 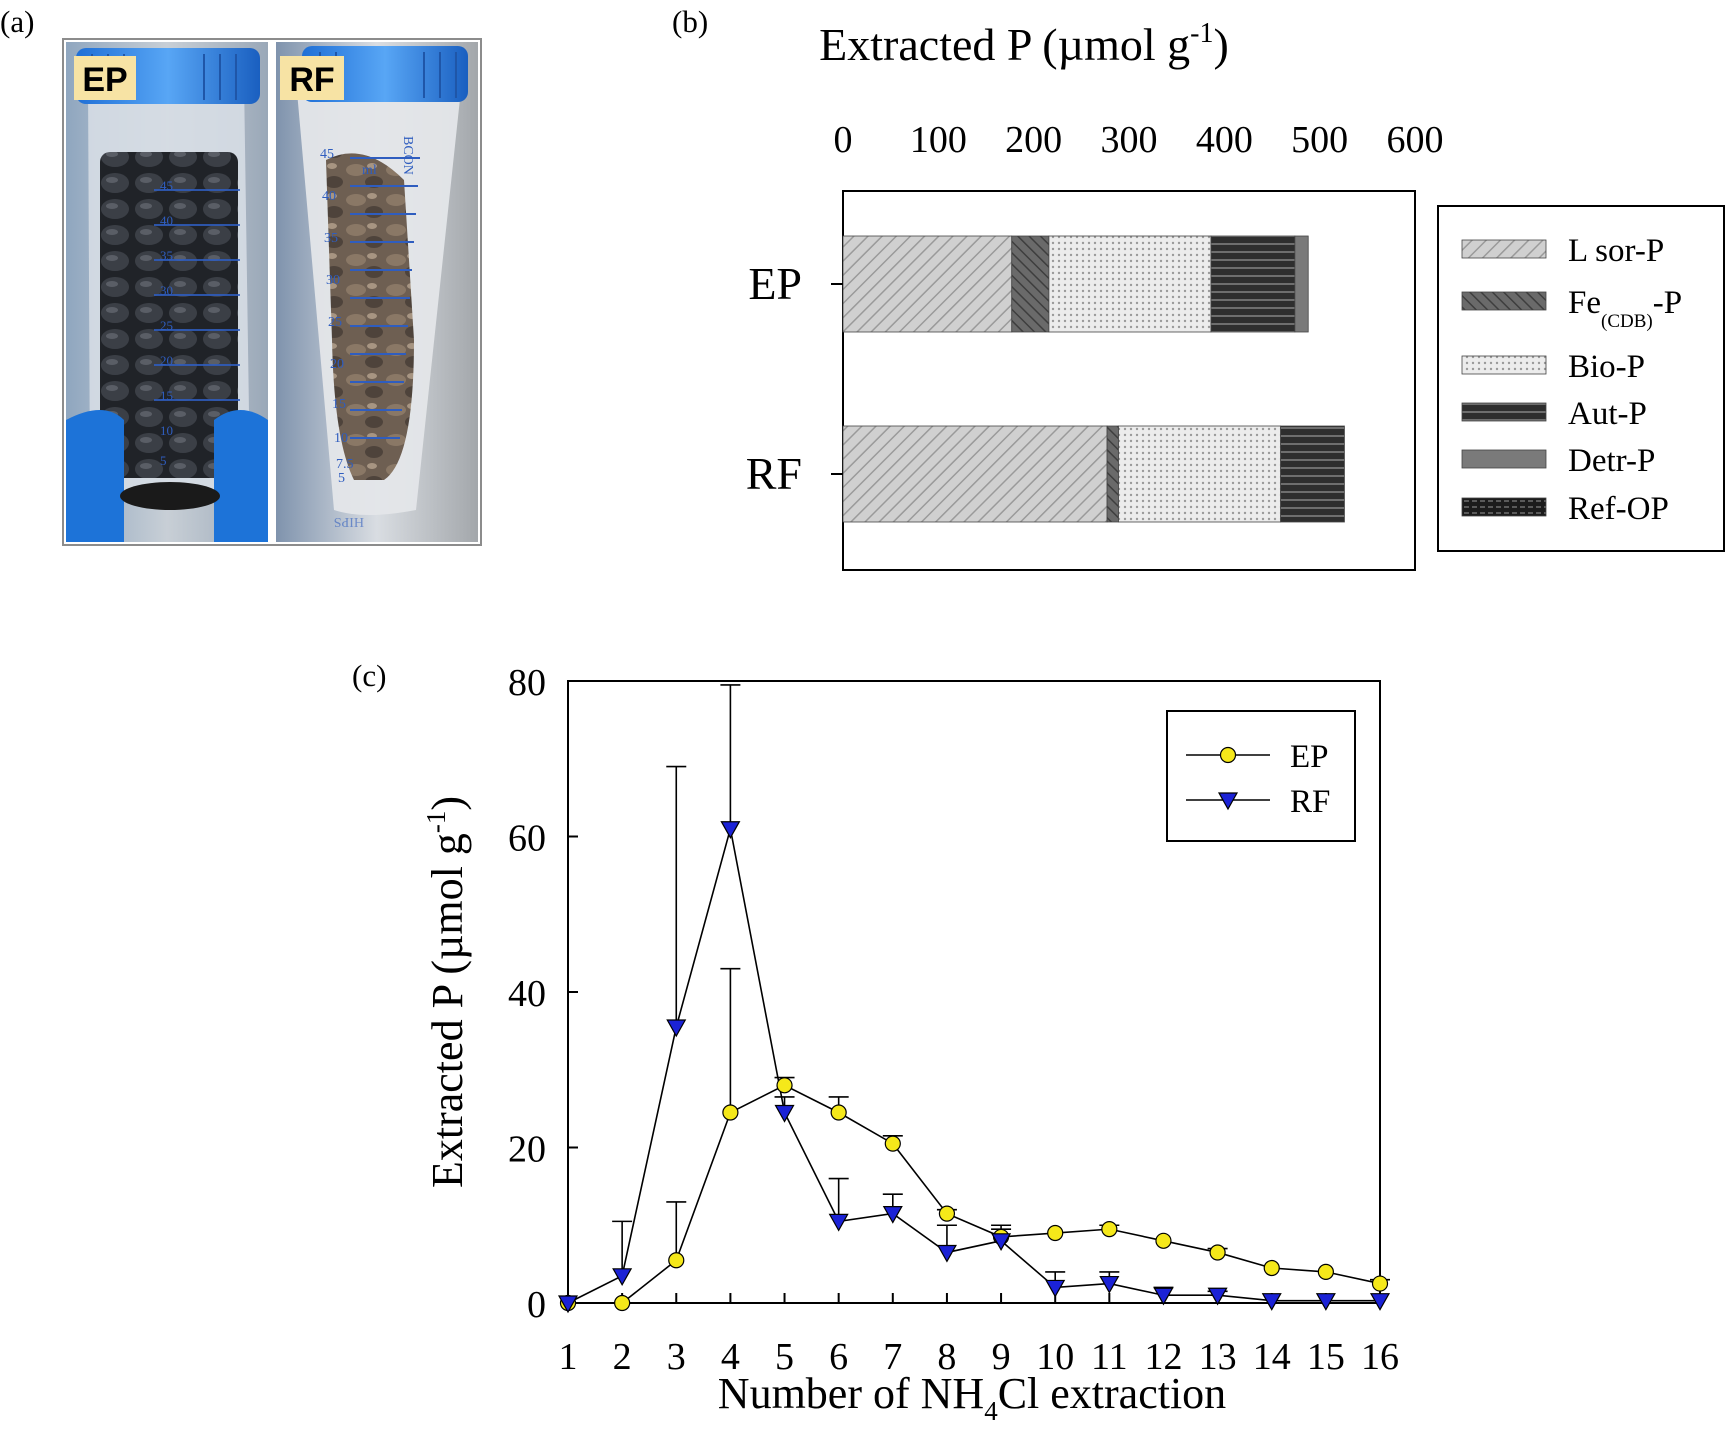 I want to click on chart-c-x-tick-label: 10, so click(x=1055, y=1357).